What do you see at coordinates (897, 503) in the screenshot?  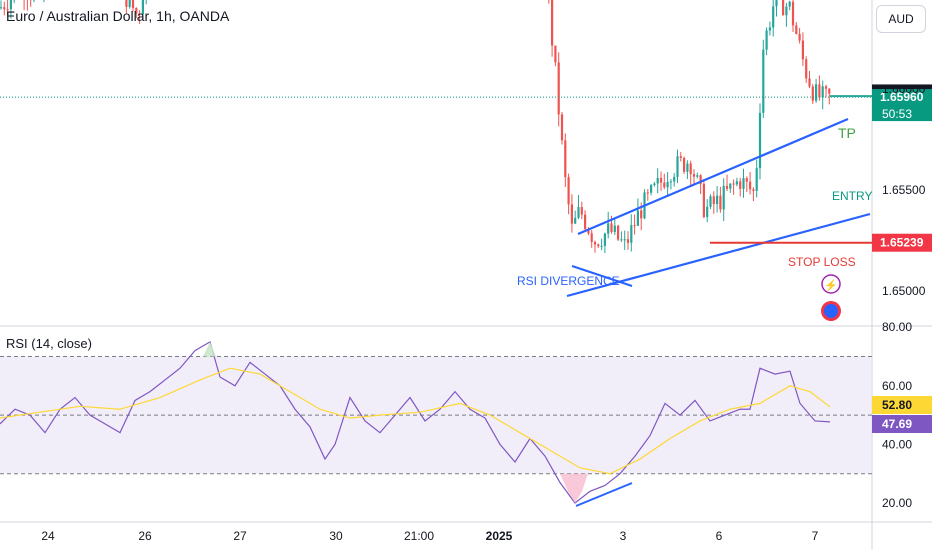 I see `rsi-tick-label: 20.00` at bounding box center [897, 503].